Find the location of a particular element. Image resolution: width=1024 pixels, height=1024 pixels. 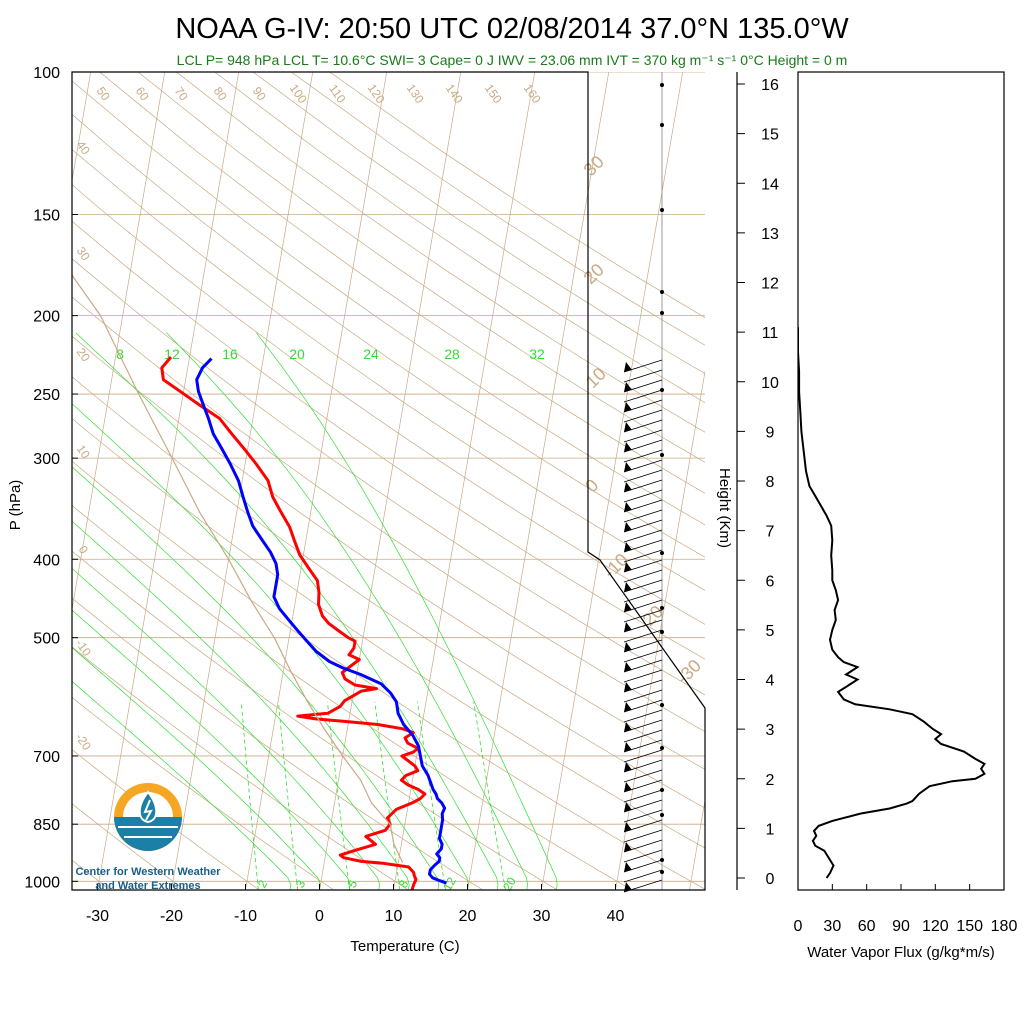

height-tick-label: 6 is located at coordinates (770, 581).